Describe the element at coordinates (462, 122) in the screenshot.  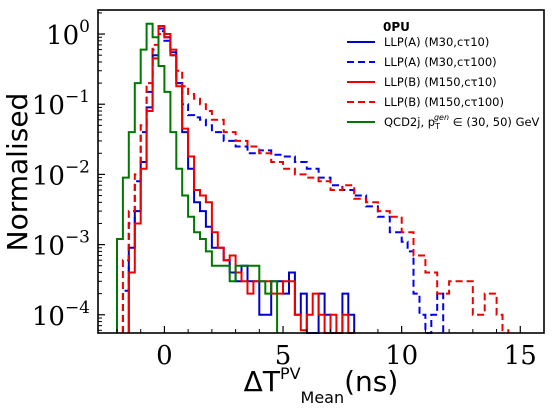
I see `legend-entry-label: QCD2j, pTgen ∈ (30, 50) GeV` at that location.